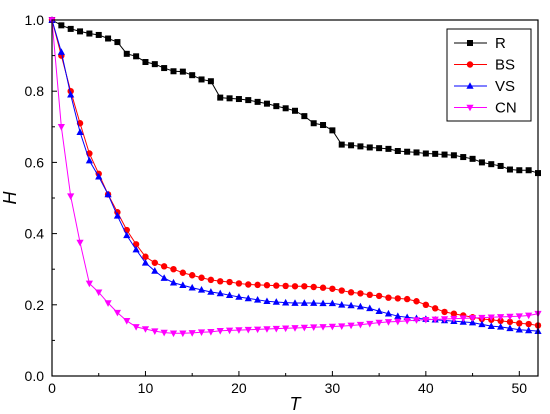 The image size is (550, 414). I want to click on x-tick-label: 50, so click(520, 388).